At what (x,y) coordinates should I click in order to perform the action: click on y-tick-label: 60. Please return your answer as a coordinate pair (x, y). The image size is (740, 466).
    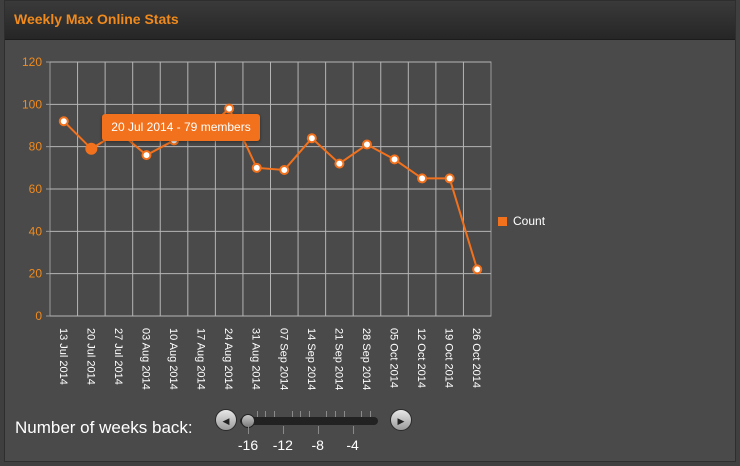
    Looking at the image, I should click on (36, 189).